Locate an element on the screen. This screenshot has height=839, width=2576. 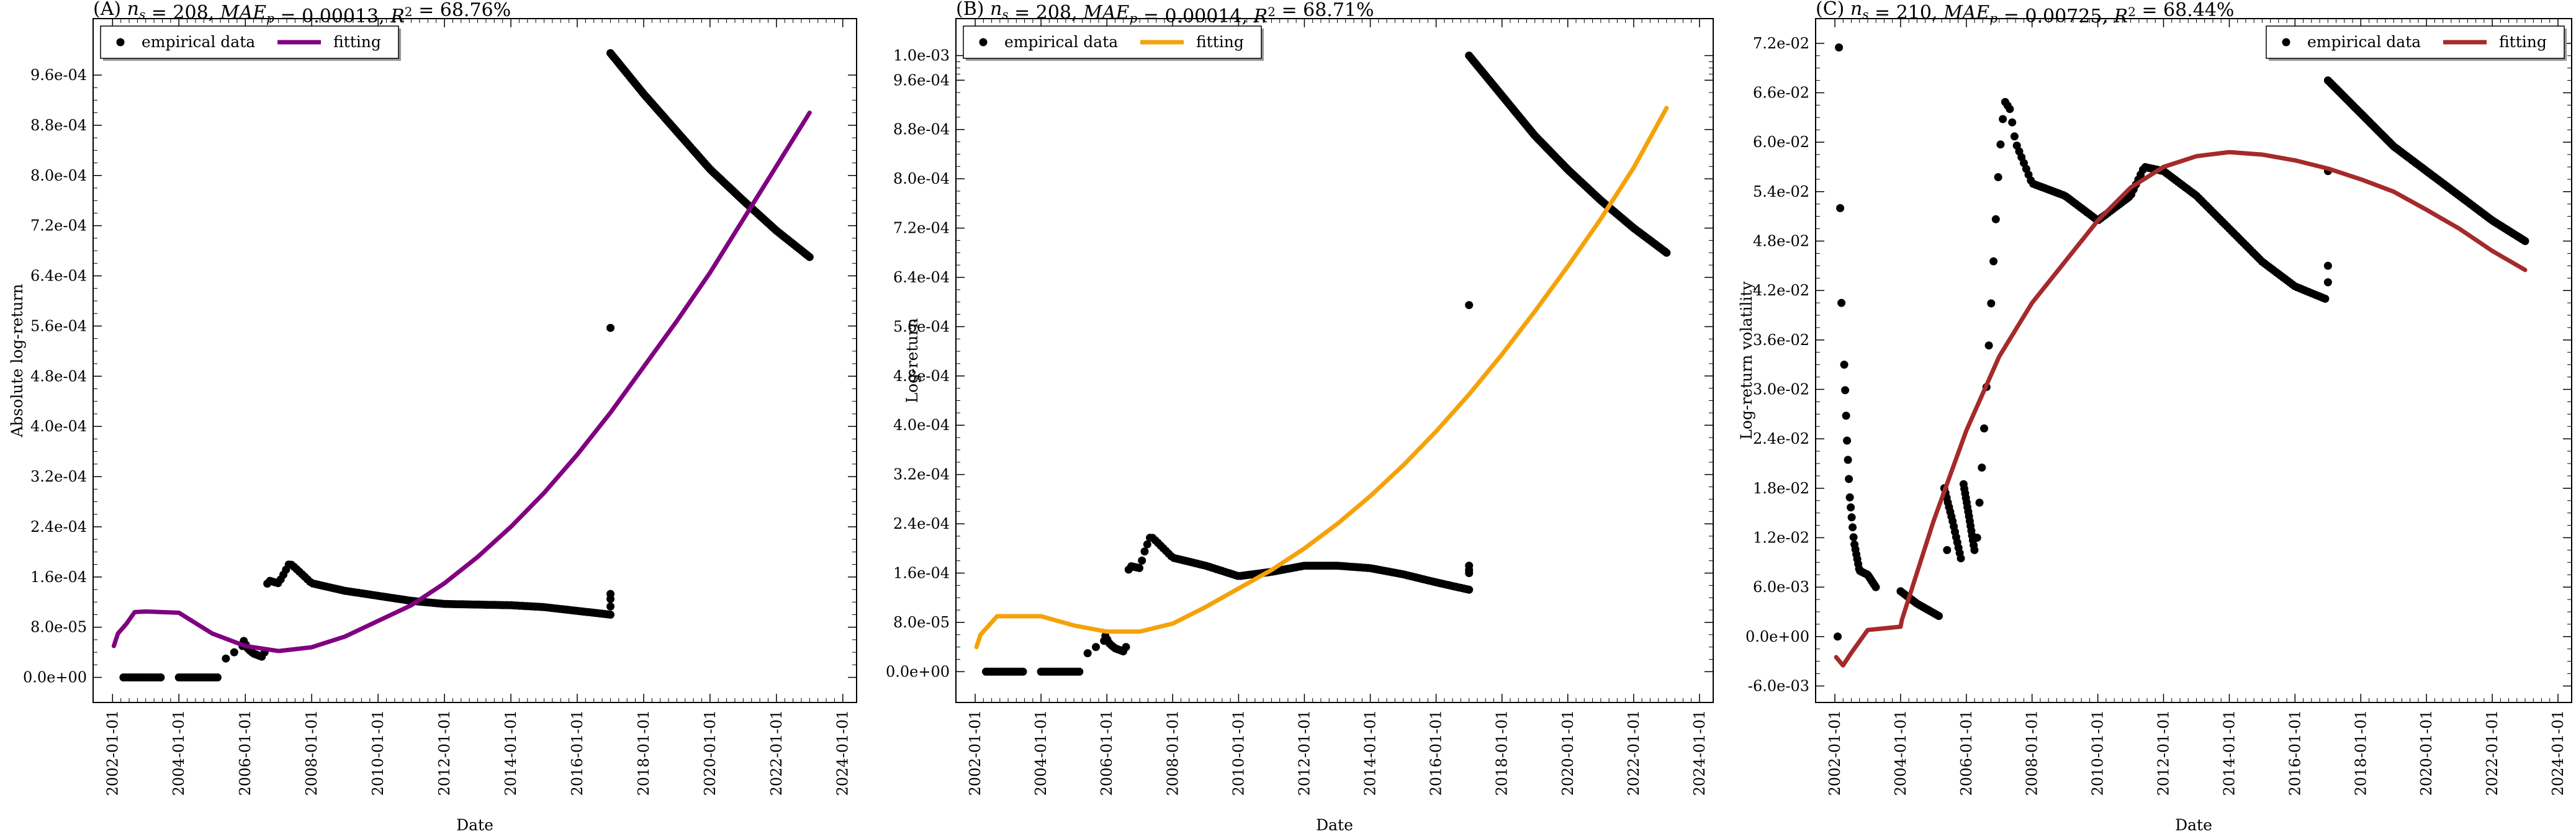
legend: empirical data fitting is located at coordinates (1113, 43).